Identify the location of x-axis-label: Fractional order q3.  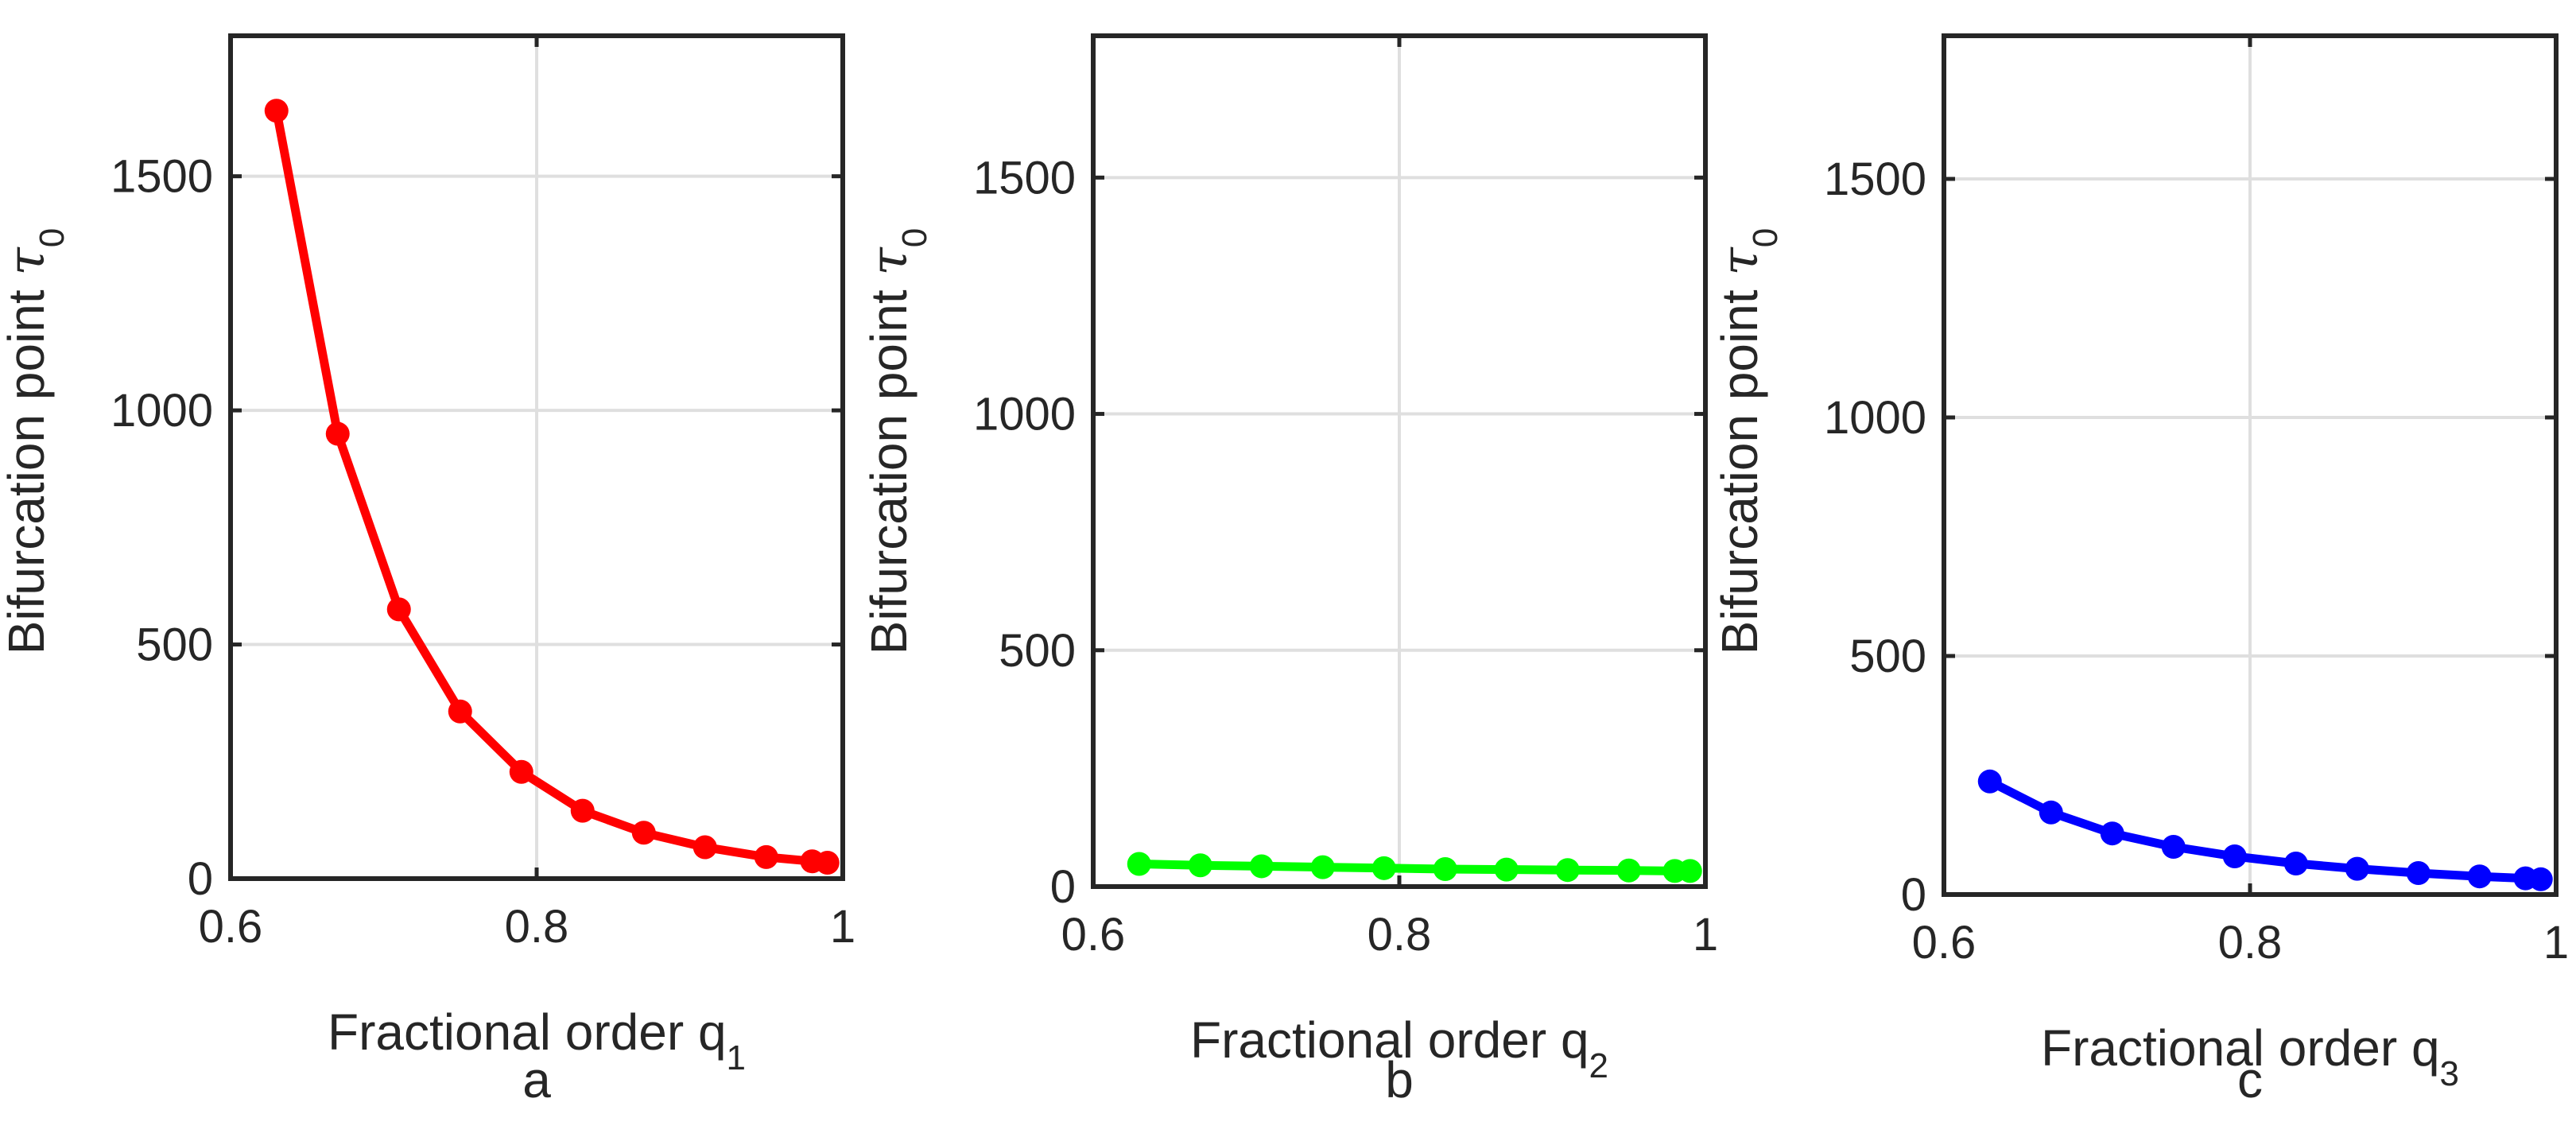
(2250, 1056).